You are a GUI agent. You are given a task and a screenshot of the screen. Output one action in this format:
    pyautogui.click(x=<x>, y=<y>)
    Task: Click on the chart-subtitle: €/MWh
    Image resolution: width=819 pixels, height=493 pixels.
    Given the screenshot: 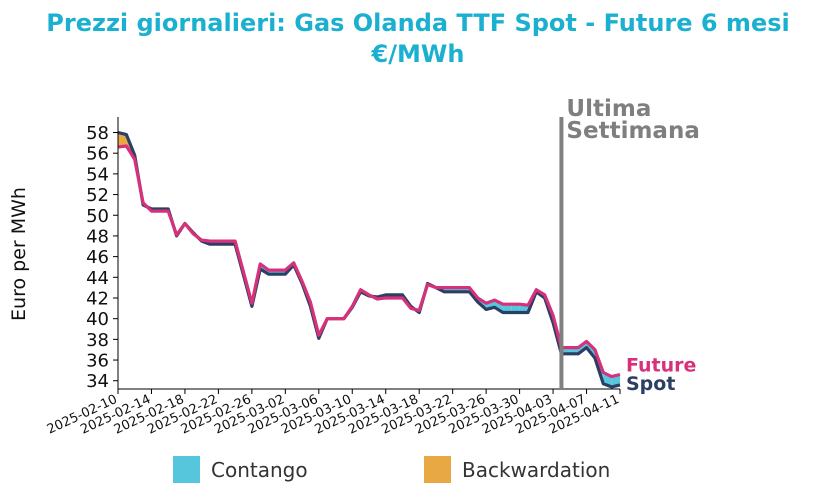 What is the action you would take?
    pyautogui.click(x=418, y=54)
    